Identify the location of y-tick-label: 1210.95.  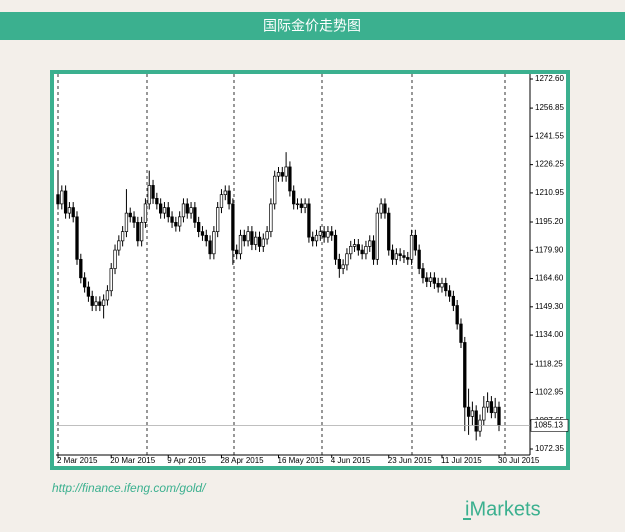
(549, 192).